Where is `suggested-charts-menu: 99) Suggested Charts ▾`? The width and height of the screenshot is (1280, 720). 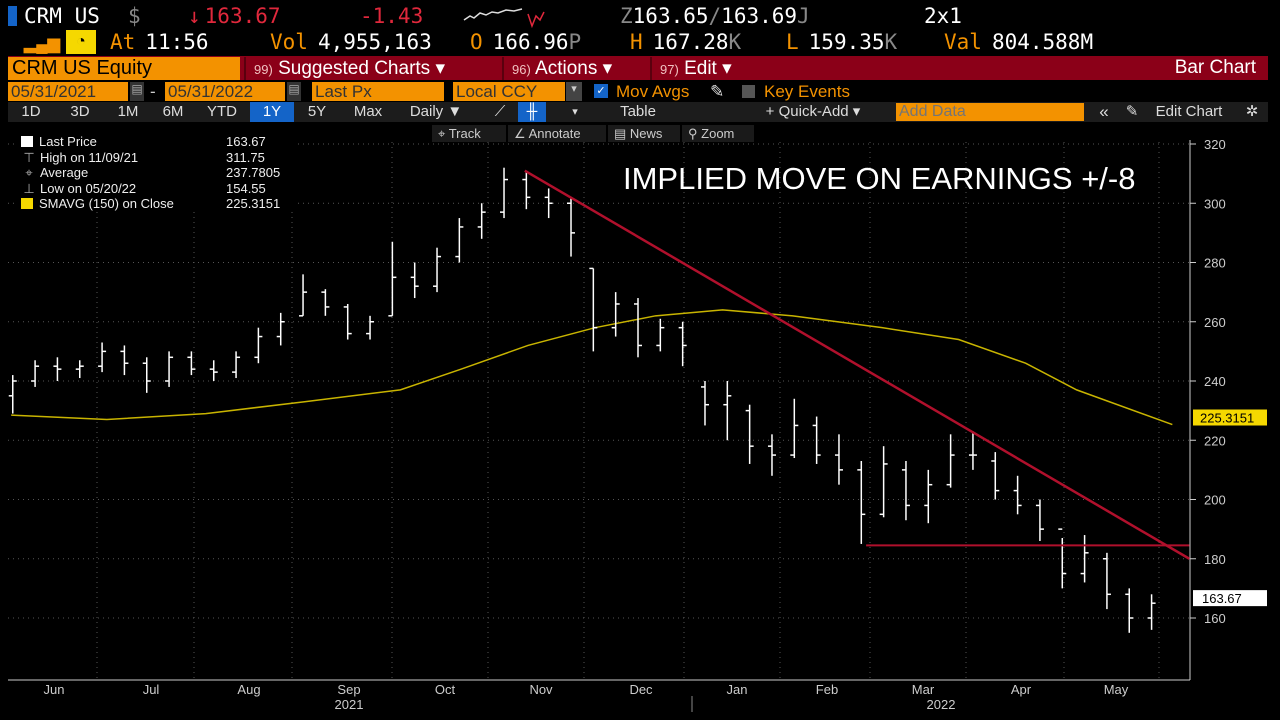
suggested-charts-menu: 99) Suggested Charts ▾ is located at coordinates (344, 68).